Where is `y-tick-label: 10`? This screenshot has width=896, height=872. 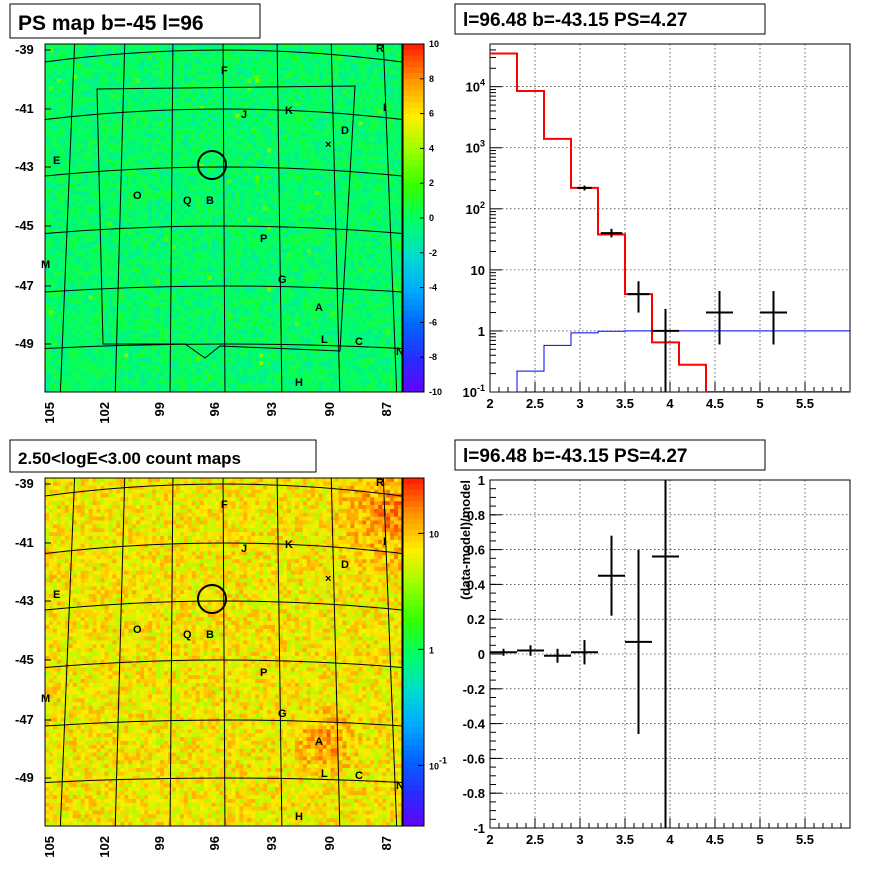
y-tick-label: 10 is located at coordinates (478, 270).